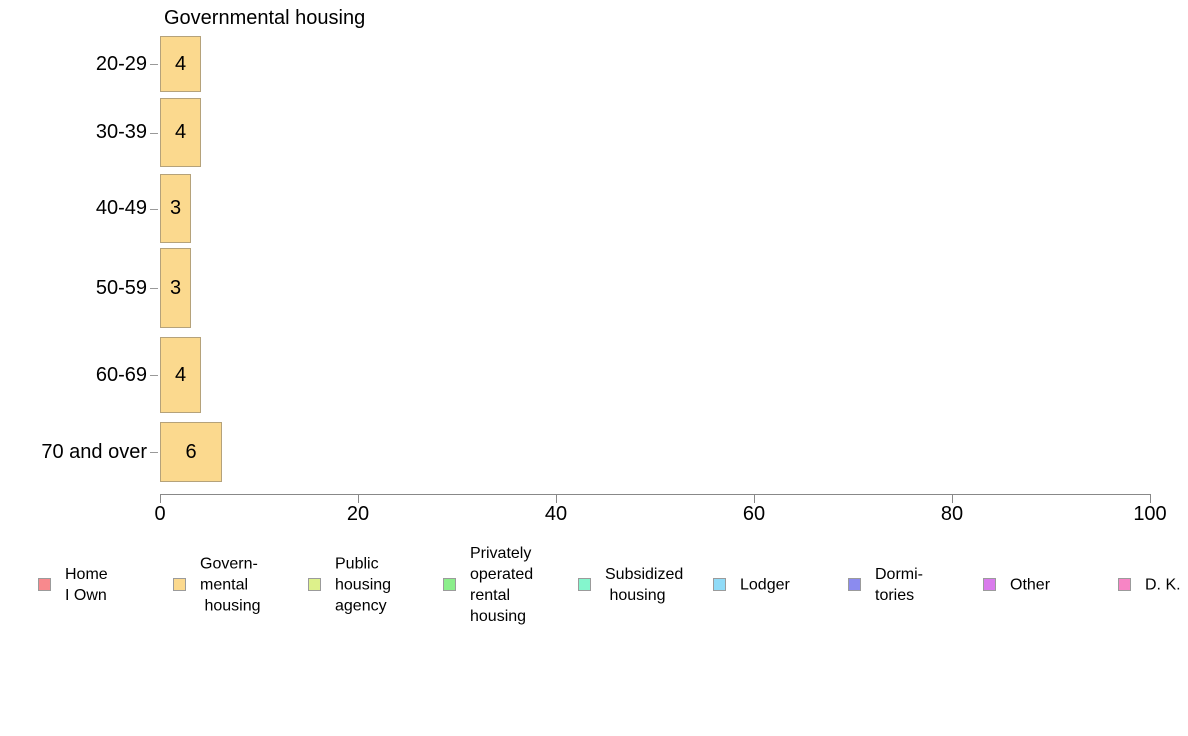 Image resolution: width=1188 pixels, height=736 pixels. I want to click on x-axis-tick-label: 100, so click(1150, 514).